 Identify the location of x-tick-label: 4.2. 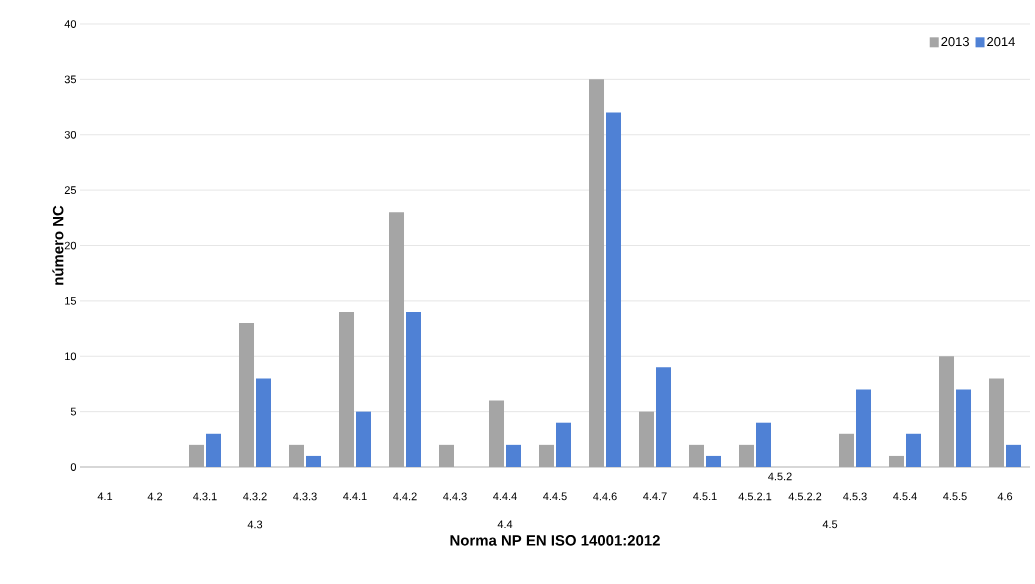
(155, 496).